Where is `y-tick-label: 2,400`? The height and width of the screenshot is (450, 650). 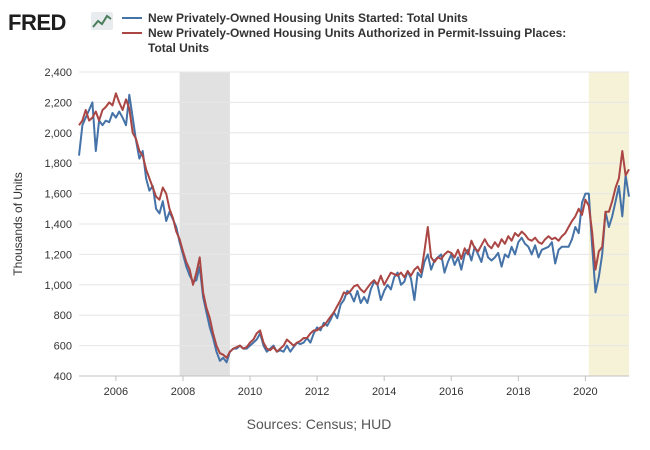
y-tick-label: 2,400 is located at coordinates (58, 73).